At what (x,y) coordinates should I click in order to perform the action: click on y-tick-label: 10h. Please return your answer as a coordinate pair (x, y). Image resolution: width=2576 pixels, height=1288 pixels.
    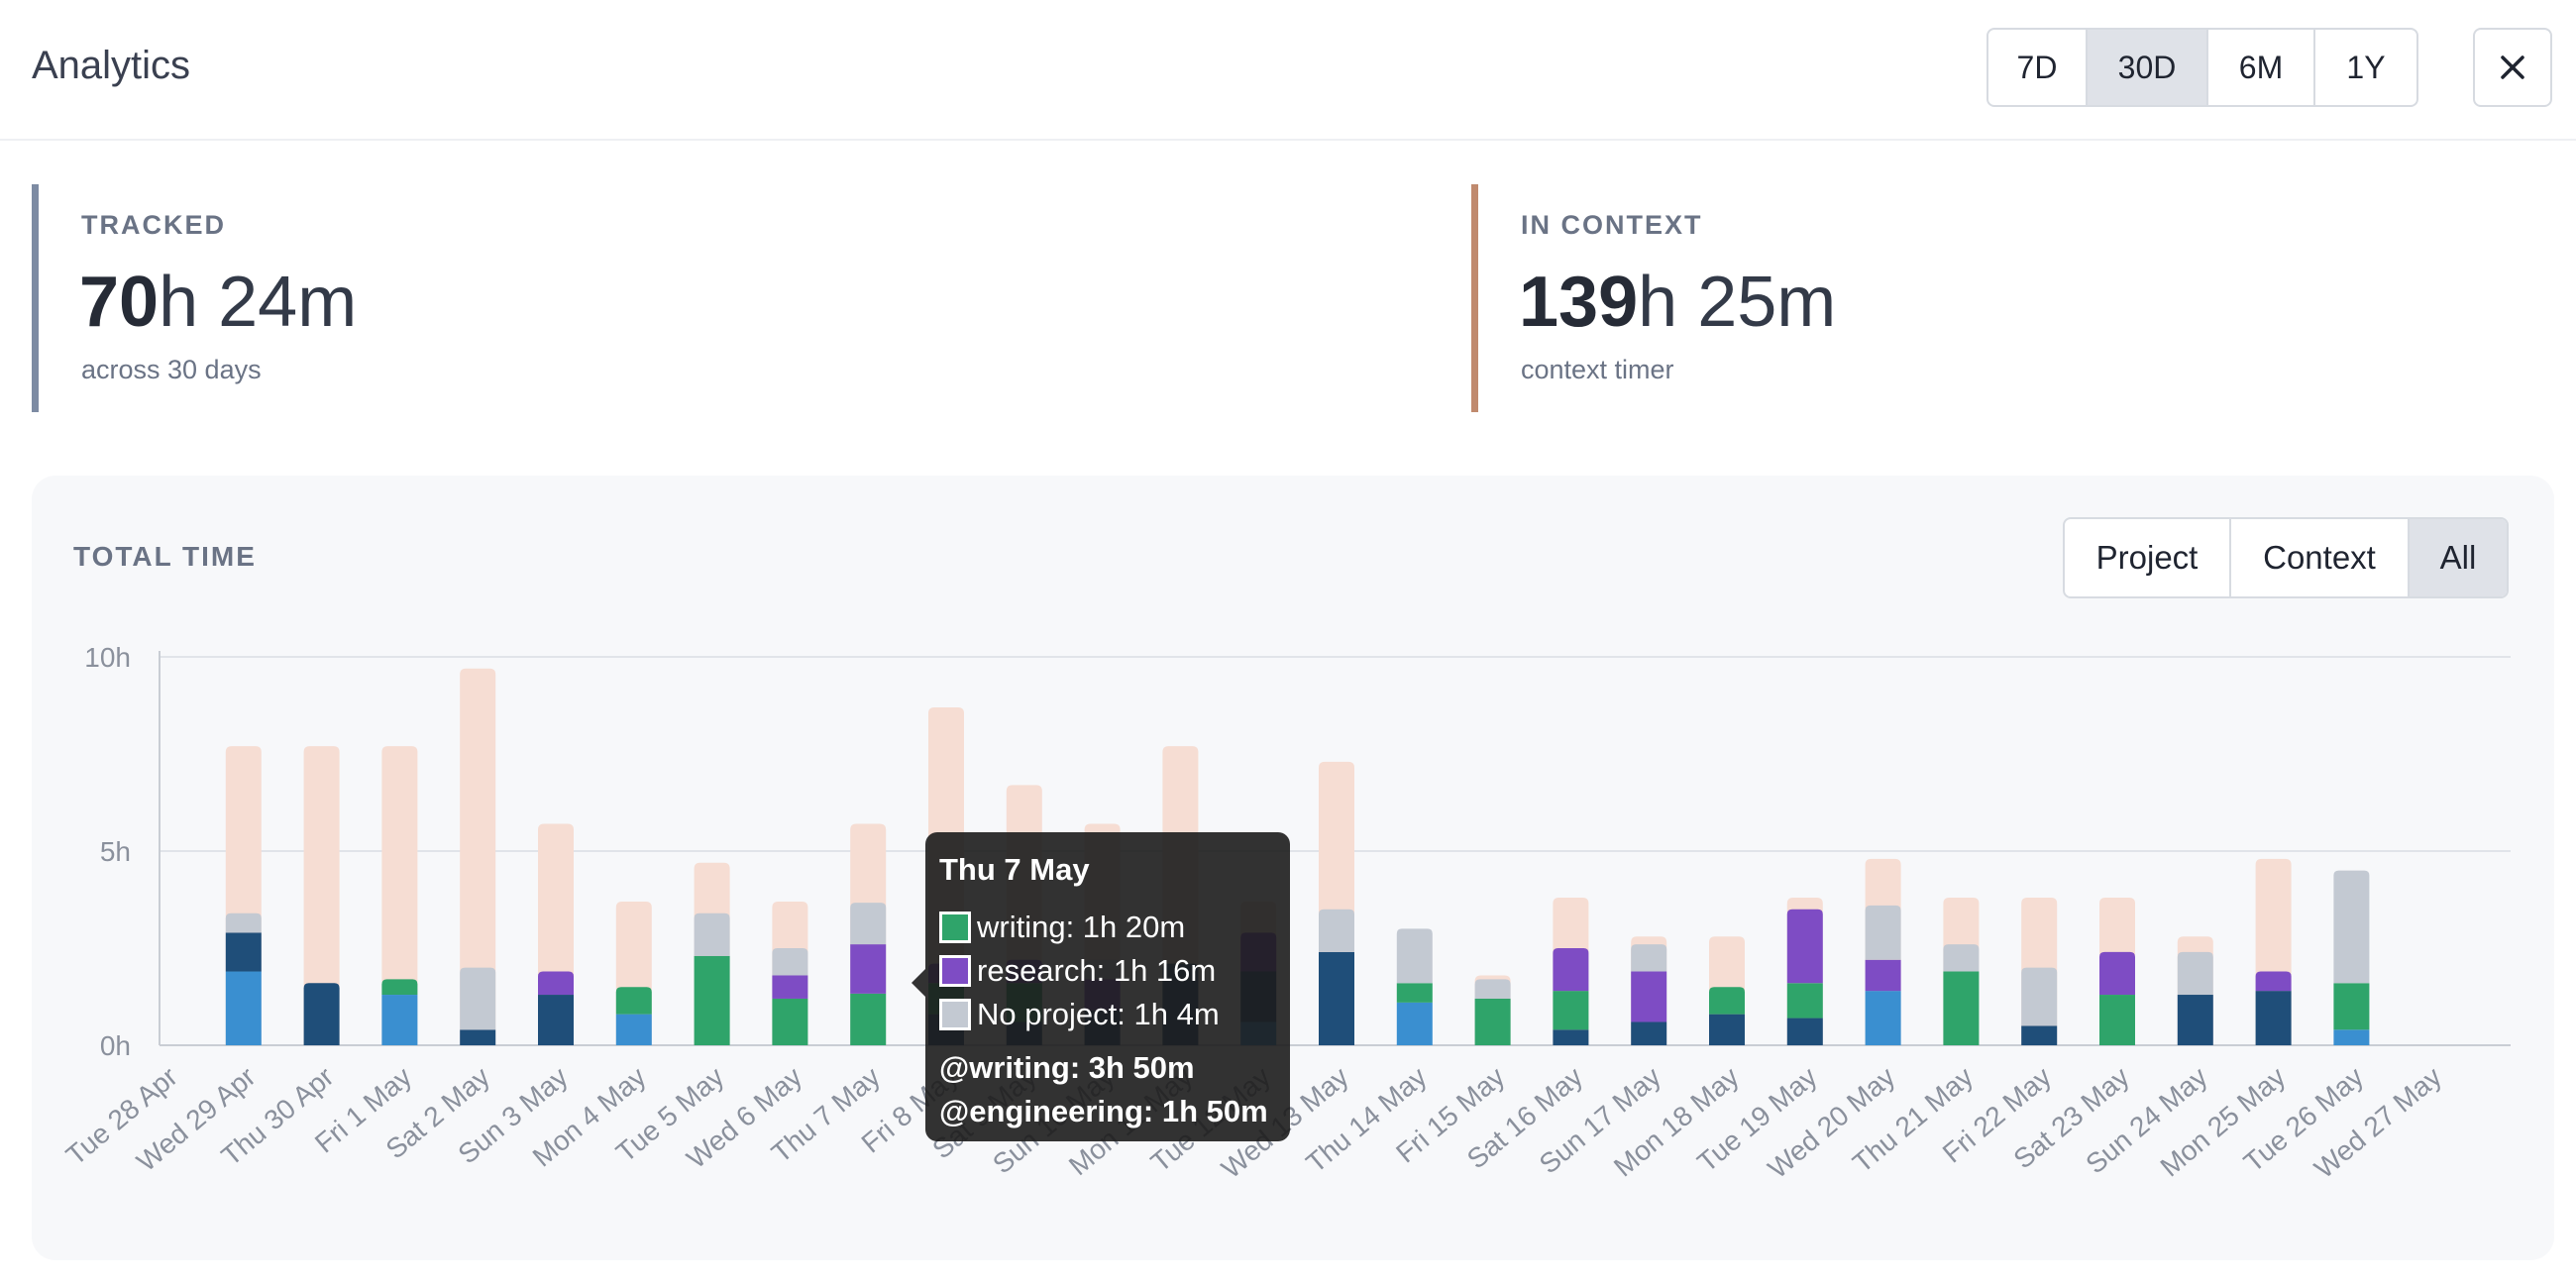
    Looking at the image, I should click on (107, 657).